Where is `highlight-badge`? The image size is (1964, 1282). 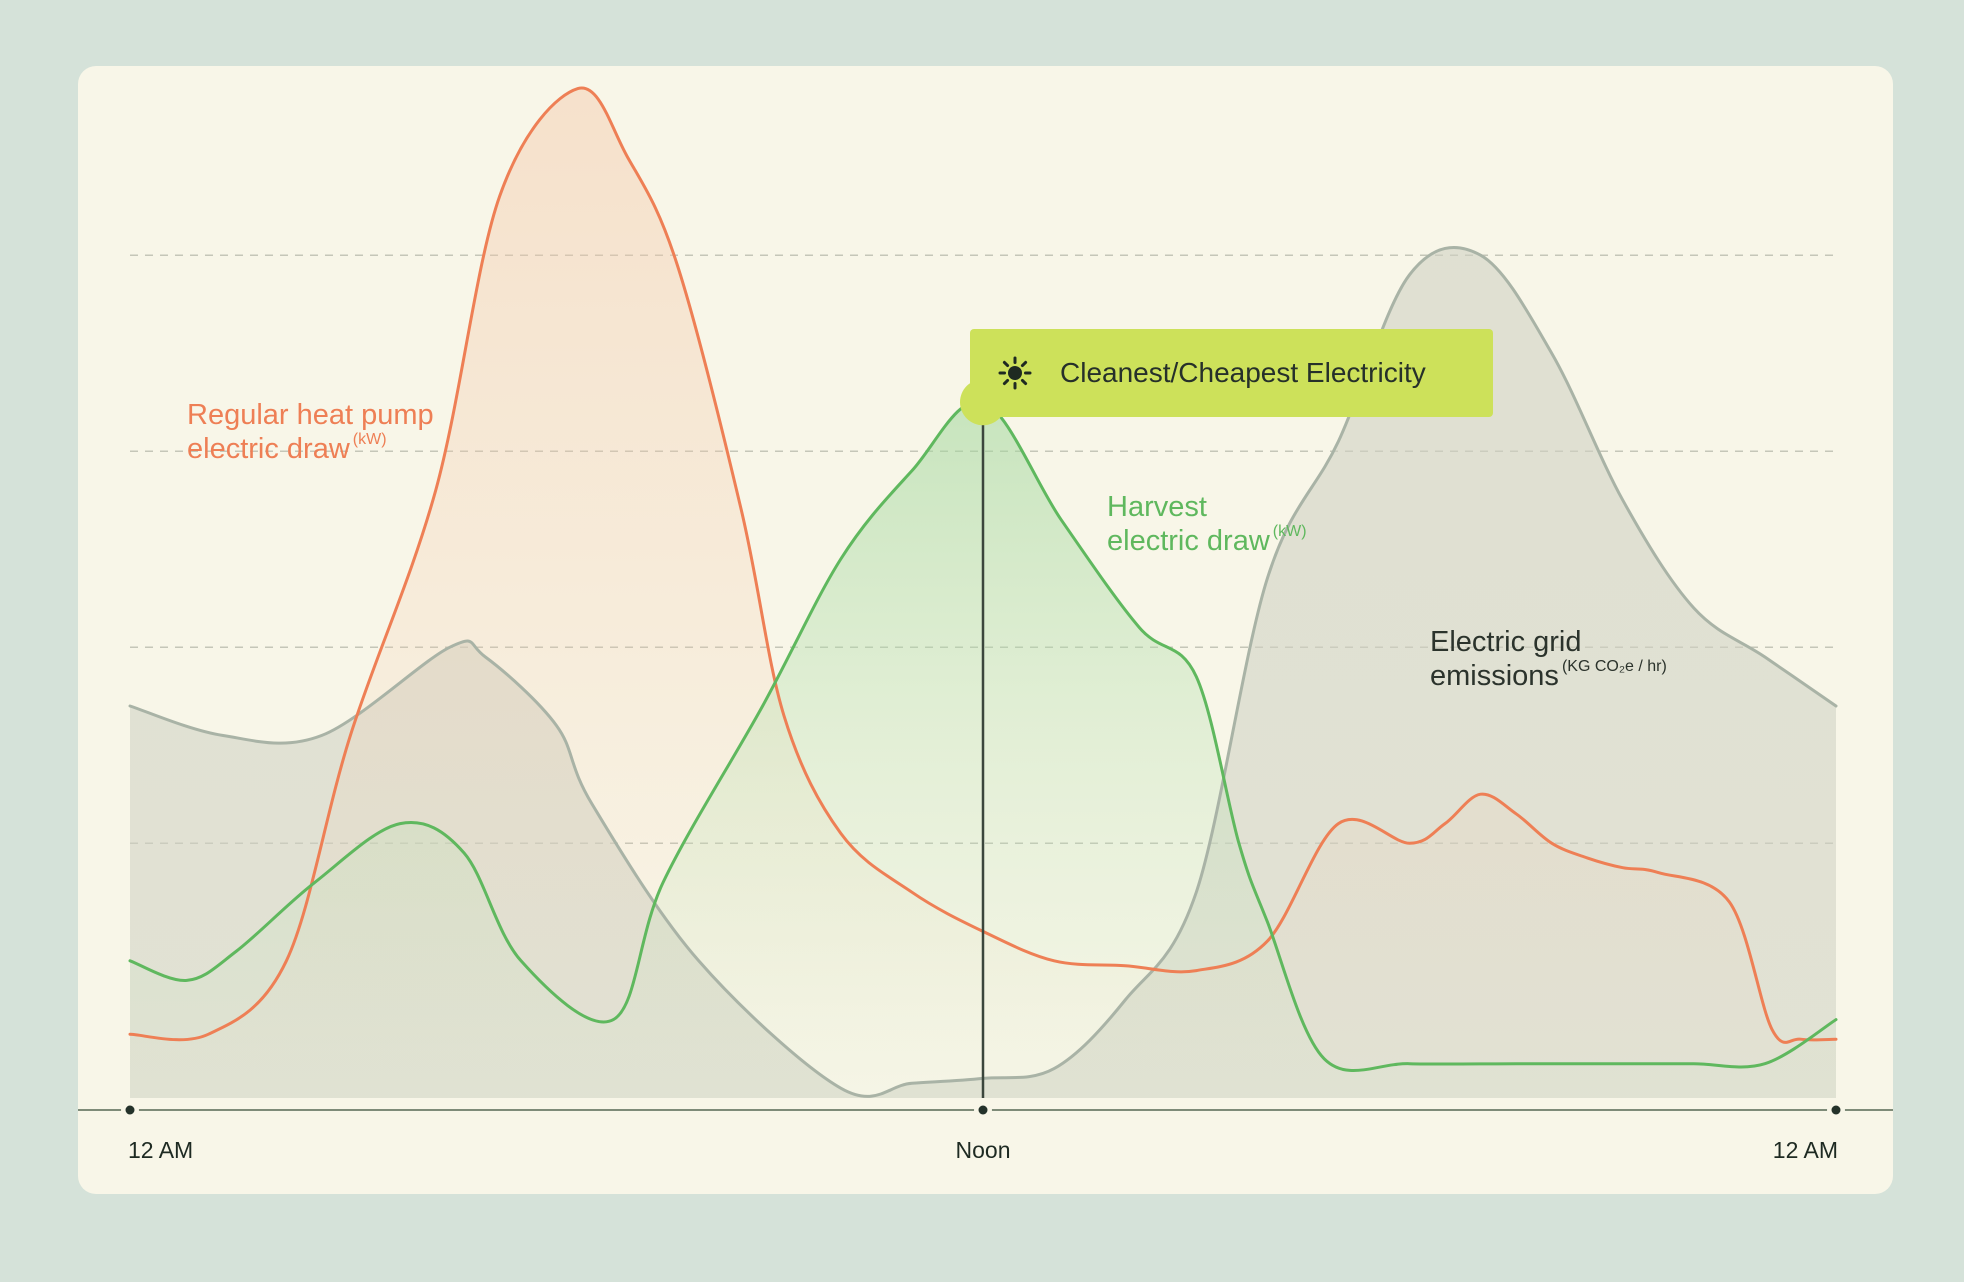
highlight-badge is located at coordinates (1231, 373).